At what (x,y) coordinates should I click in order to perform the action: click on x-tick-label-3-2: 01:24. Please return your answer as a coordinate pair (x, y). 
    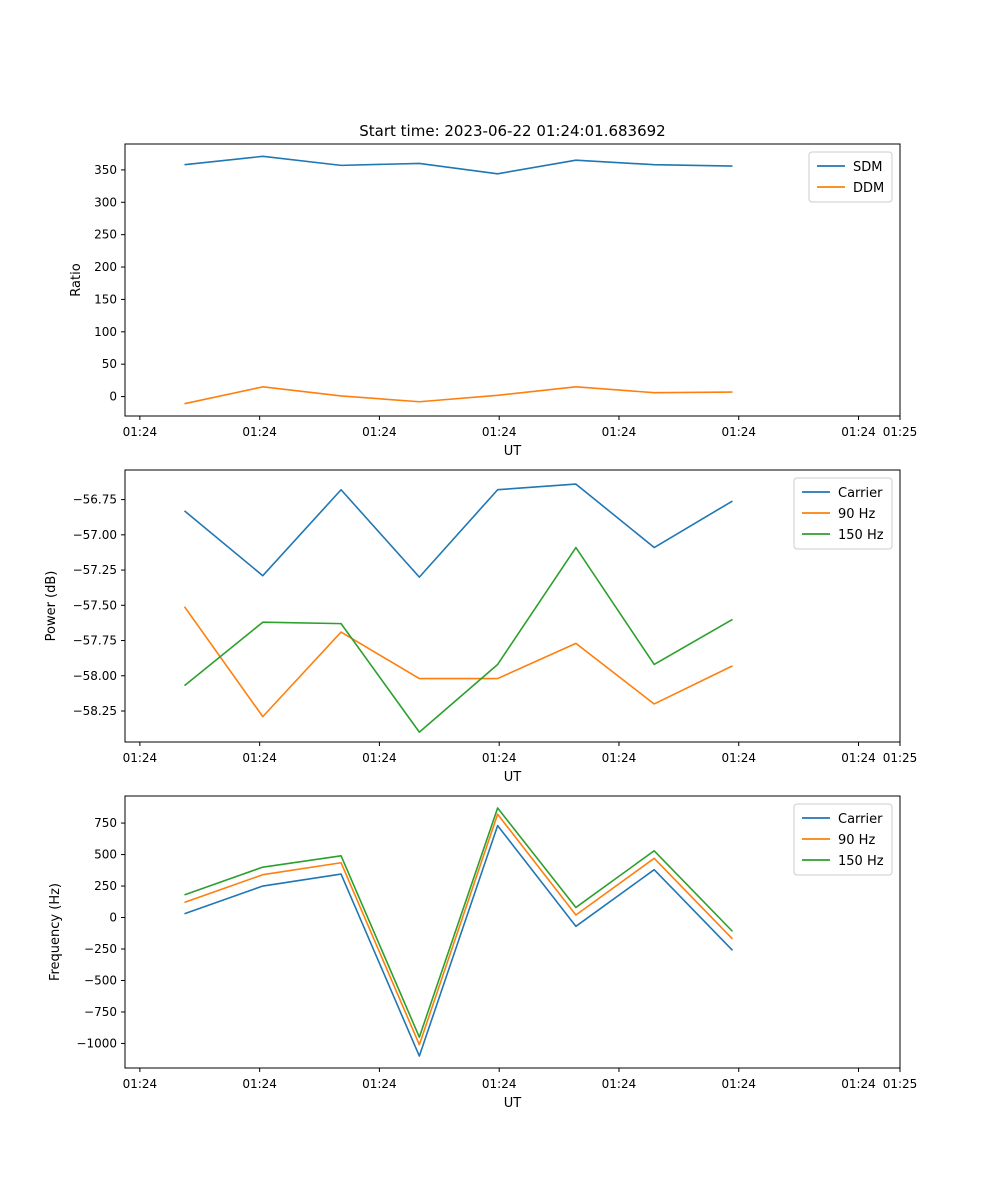
    Looking at the image, I should click on (259, 1084).